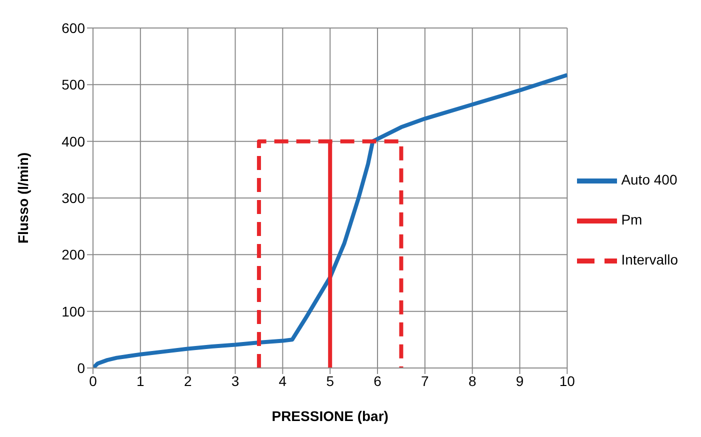 The width and height of the screenshot is (701, 437). What do you see at coordinates (282, 380) in the screenshot?
I see `x-tick-label: 4` at bounding box center [282, 380].